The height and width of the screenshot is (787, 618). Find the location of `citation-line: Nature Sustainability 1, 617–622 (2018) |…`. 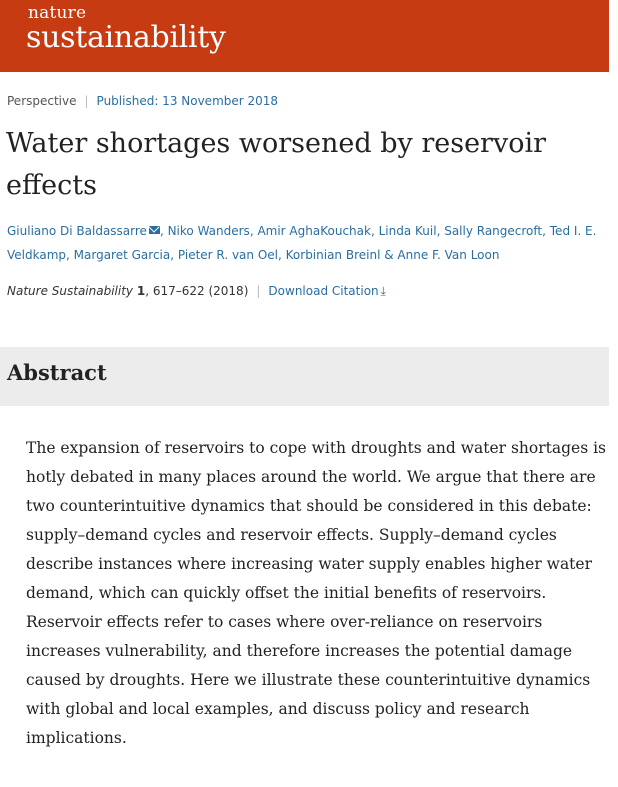

citation-line: Nature Sustainability 1, 617–622 (2018) |… is located at coordinates (196, 291).